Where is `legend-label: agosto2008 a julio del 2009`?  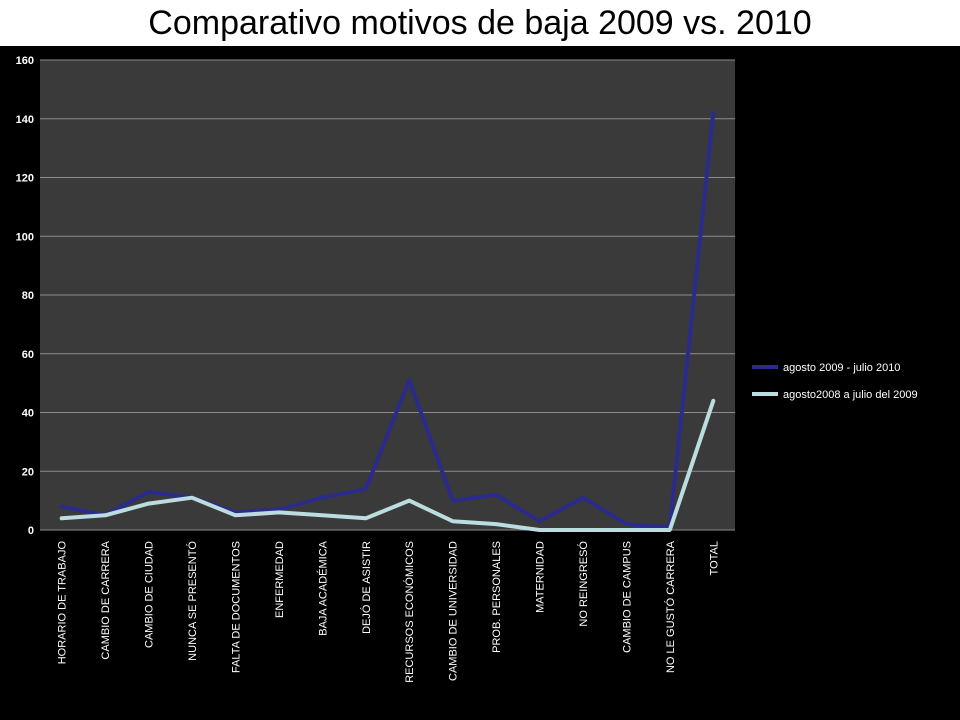
legend-label: agosto2008 a julio del 2009 is located at coordinates (850, 395).